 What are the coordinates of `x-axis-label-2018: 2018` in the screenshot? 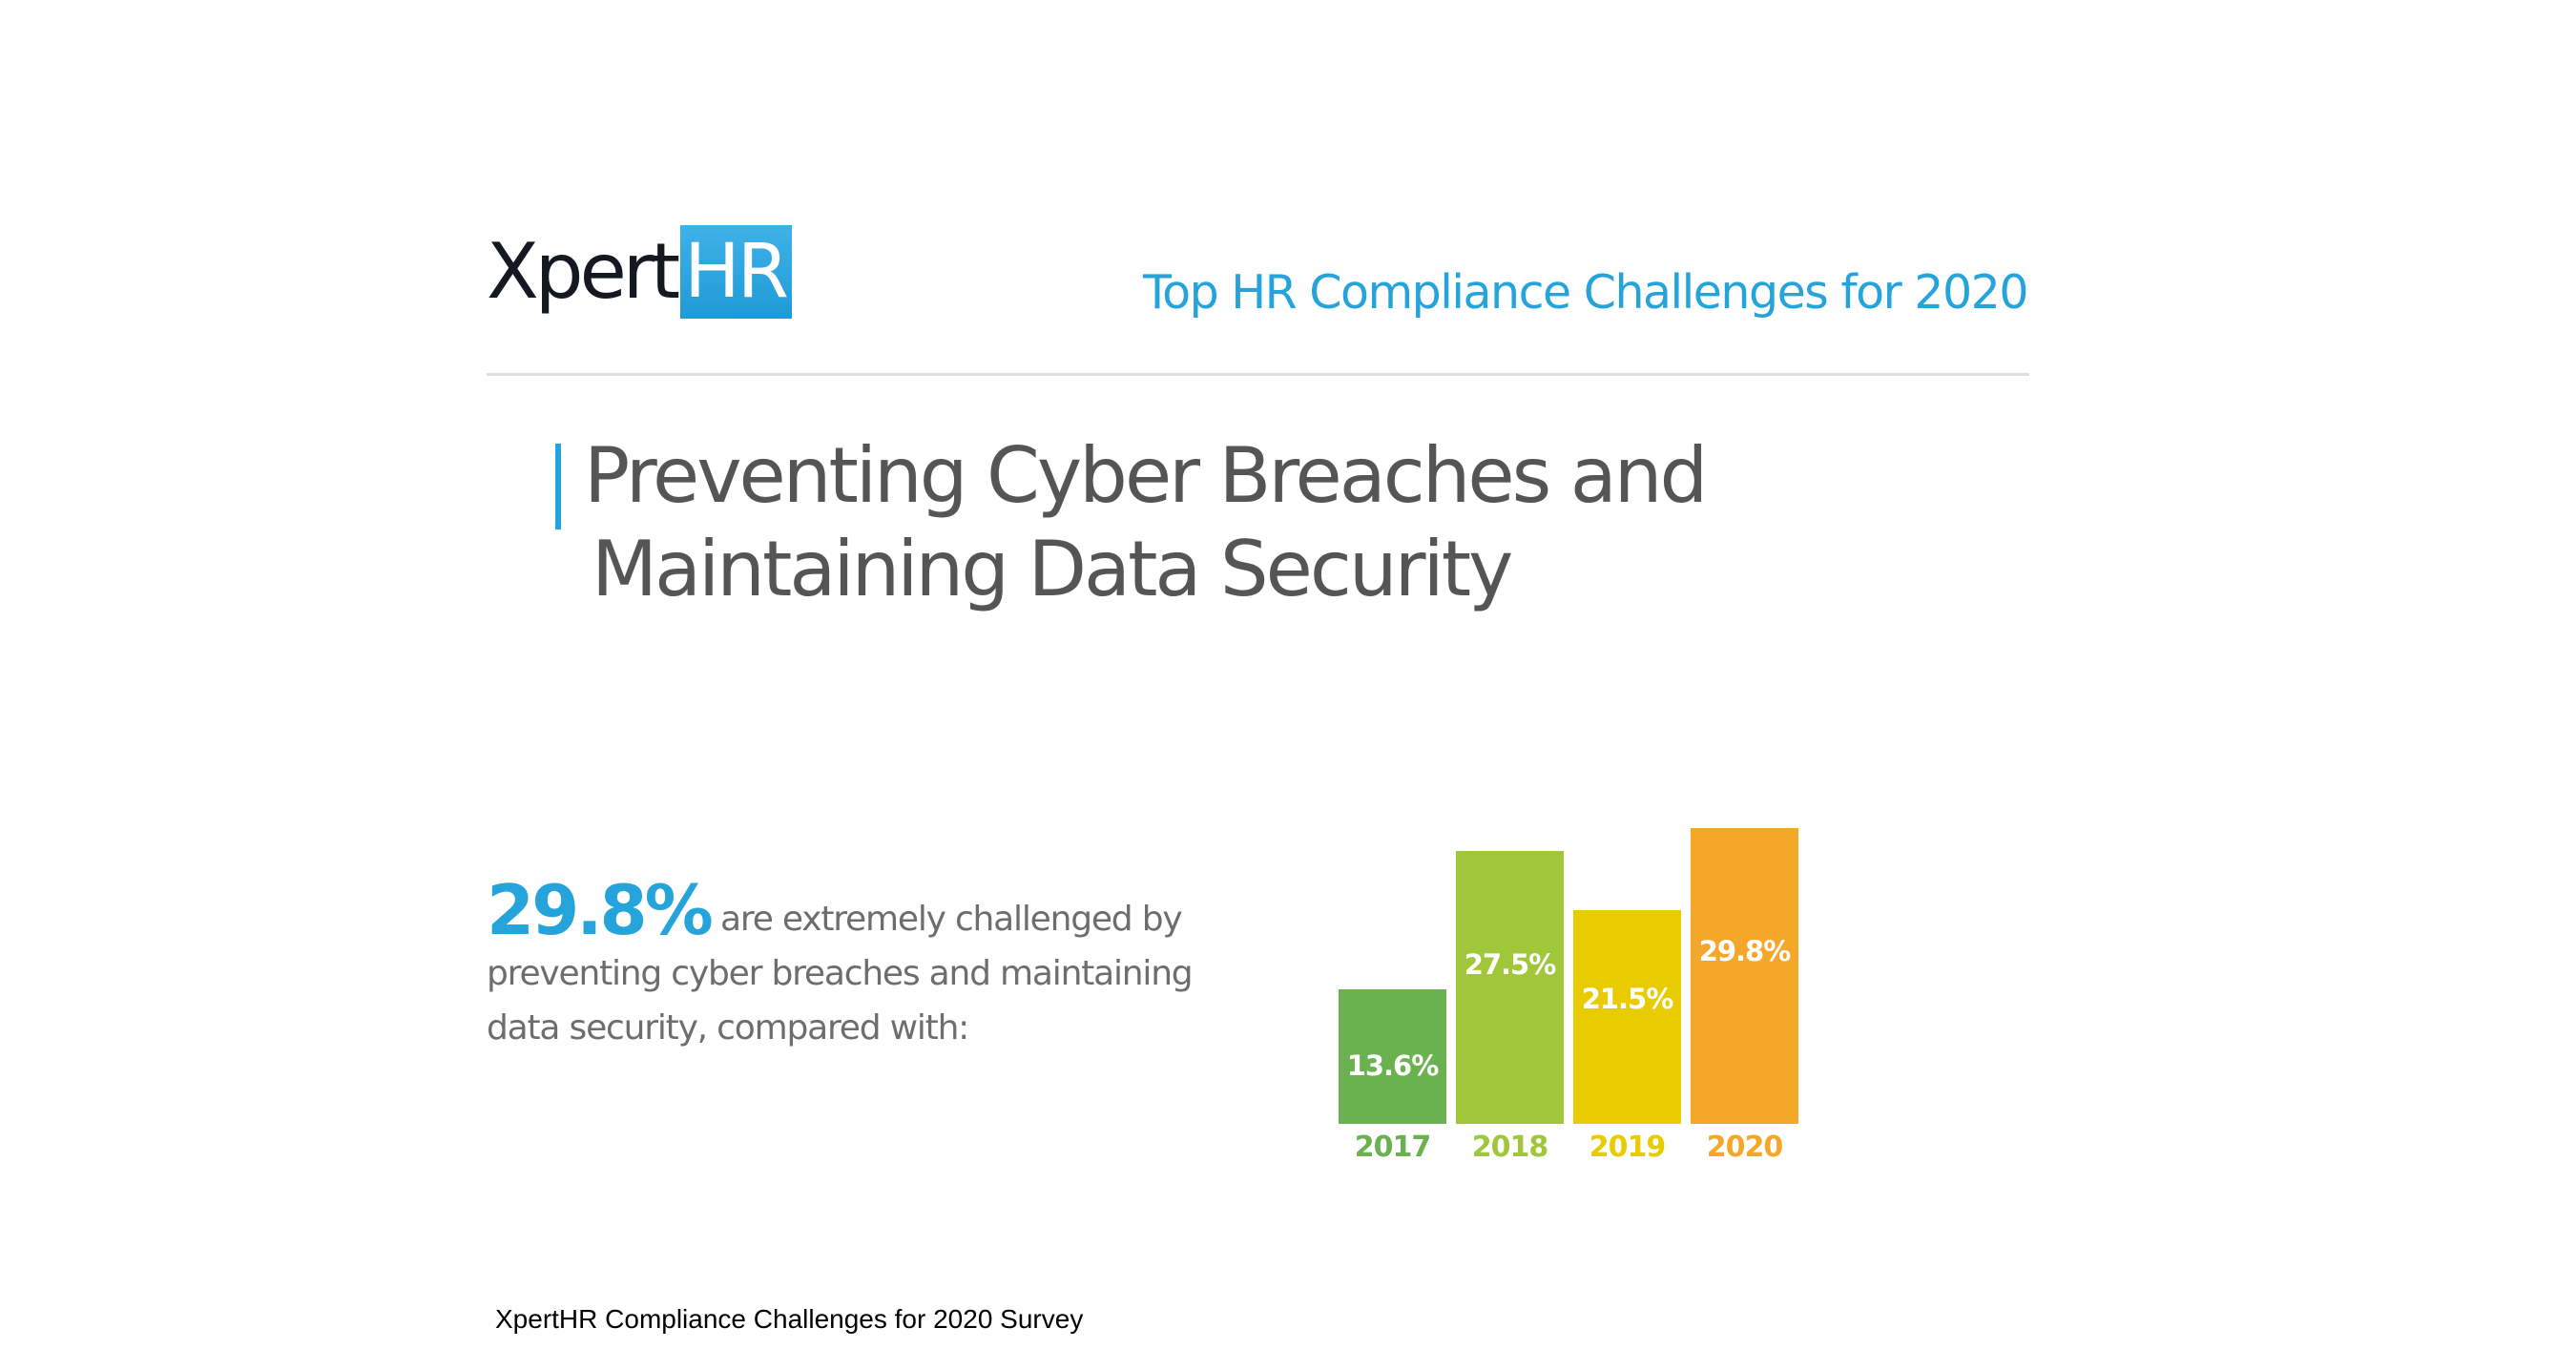 It's located at (1510, 1147).